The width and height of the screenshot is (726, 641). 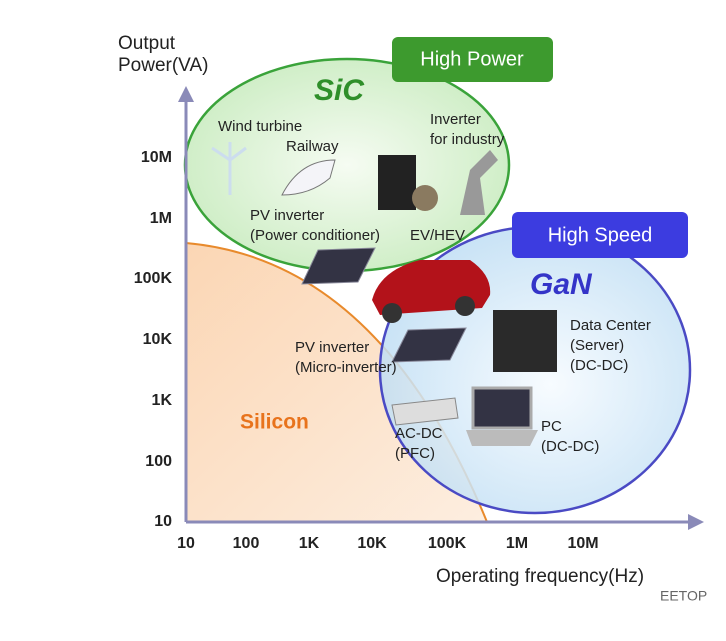 I want to click on x-tick-label: 10, so click(x=186, y=543).